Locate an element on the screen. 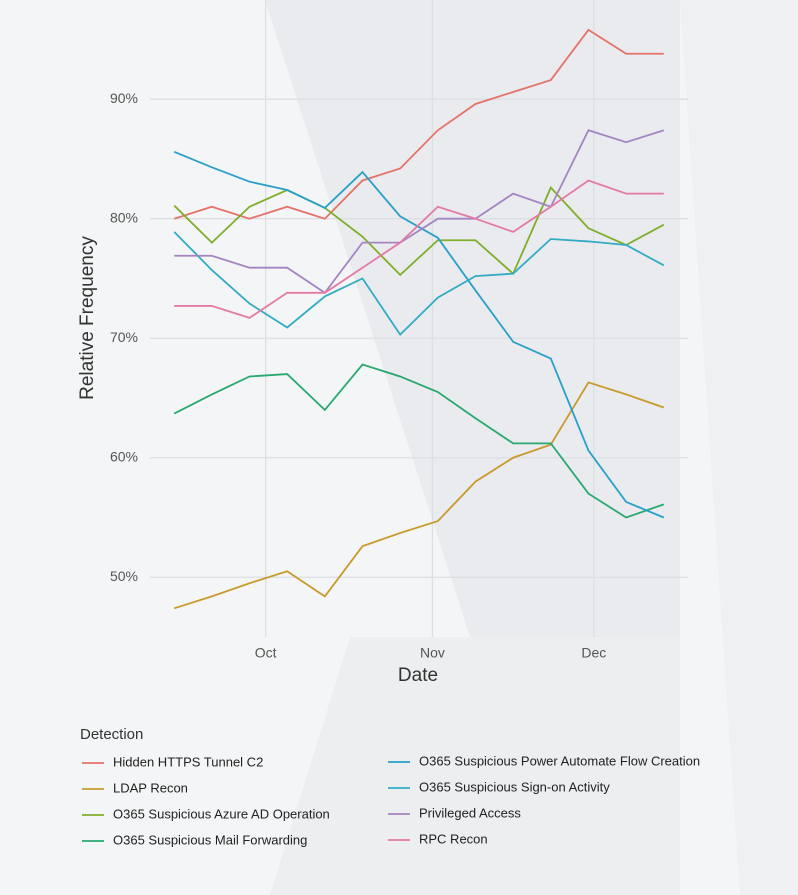  legend-label: Privileged Access is located at coordinates (470, 812).